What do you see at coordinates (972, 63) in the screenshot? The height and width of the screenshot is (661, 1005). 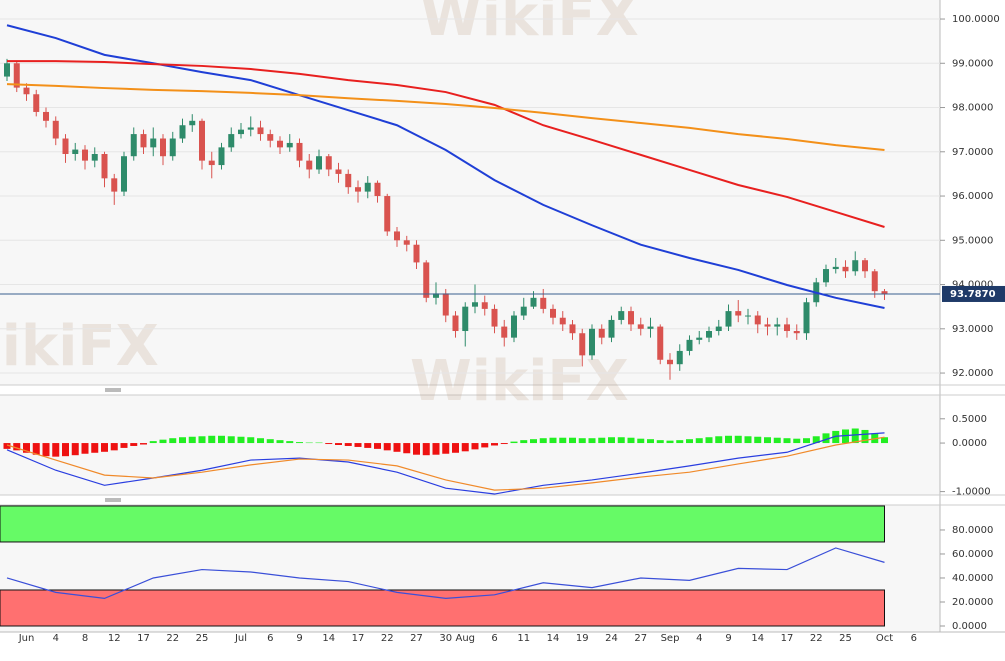 I see `y-tick-label: 99.0000` at bounding box center [972, 63].